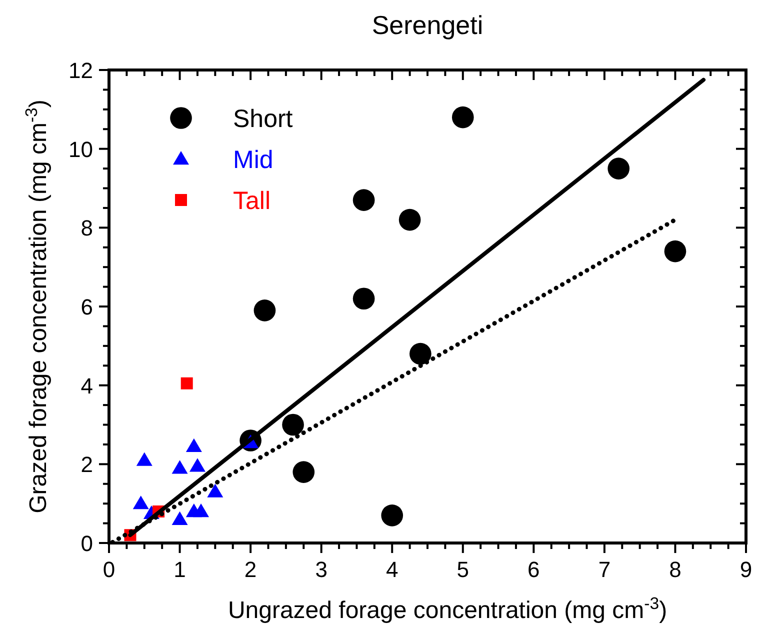 Image resolution: width=761 pixels, height=633 pixels. What do you see at coordinates (80, 70) in the screenshot?
I see `y-tick-label: 12` at bounding box center [80, 70].